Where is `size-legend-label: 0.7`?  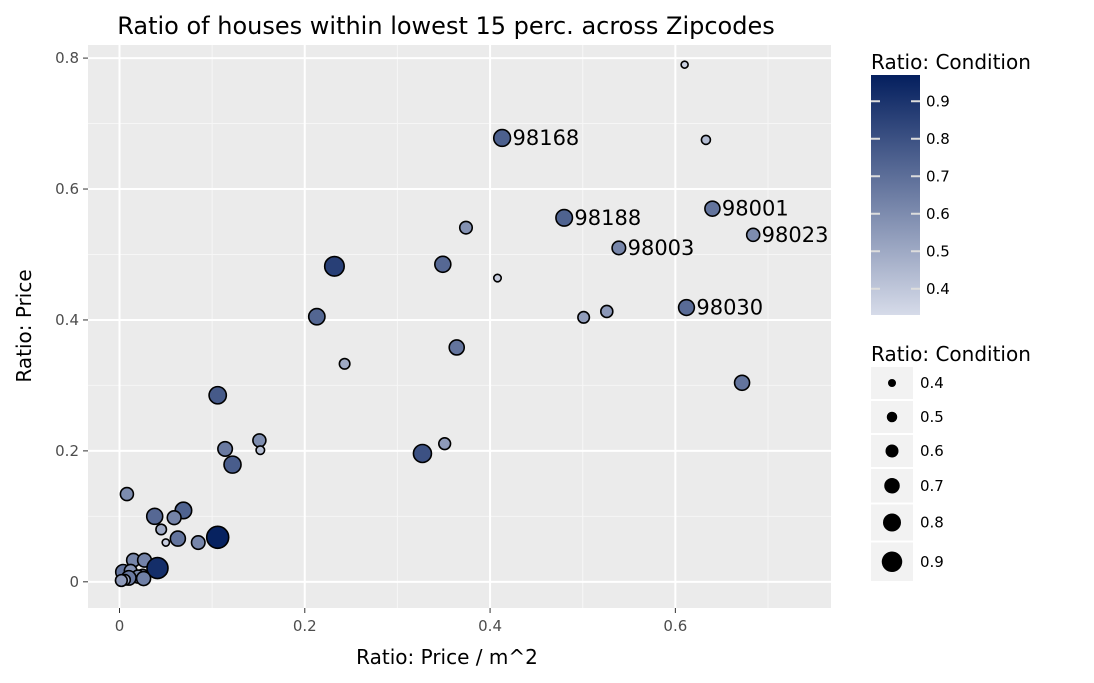 size-legend-label: 0.7 is located at coordinates (932, 486).